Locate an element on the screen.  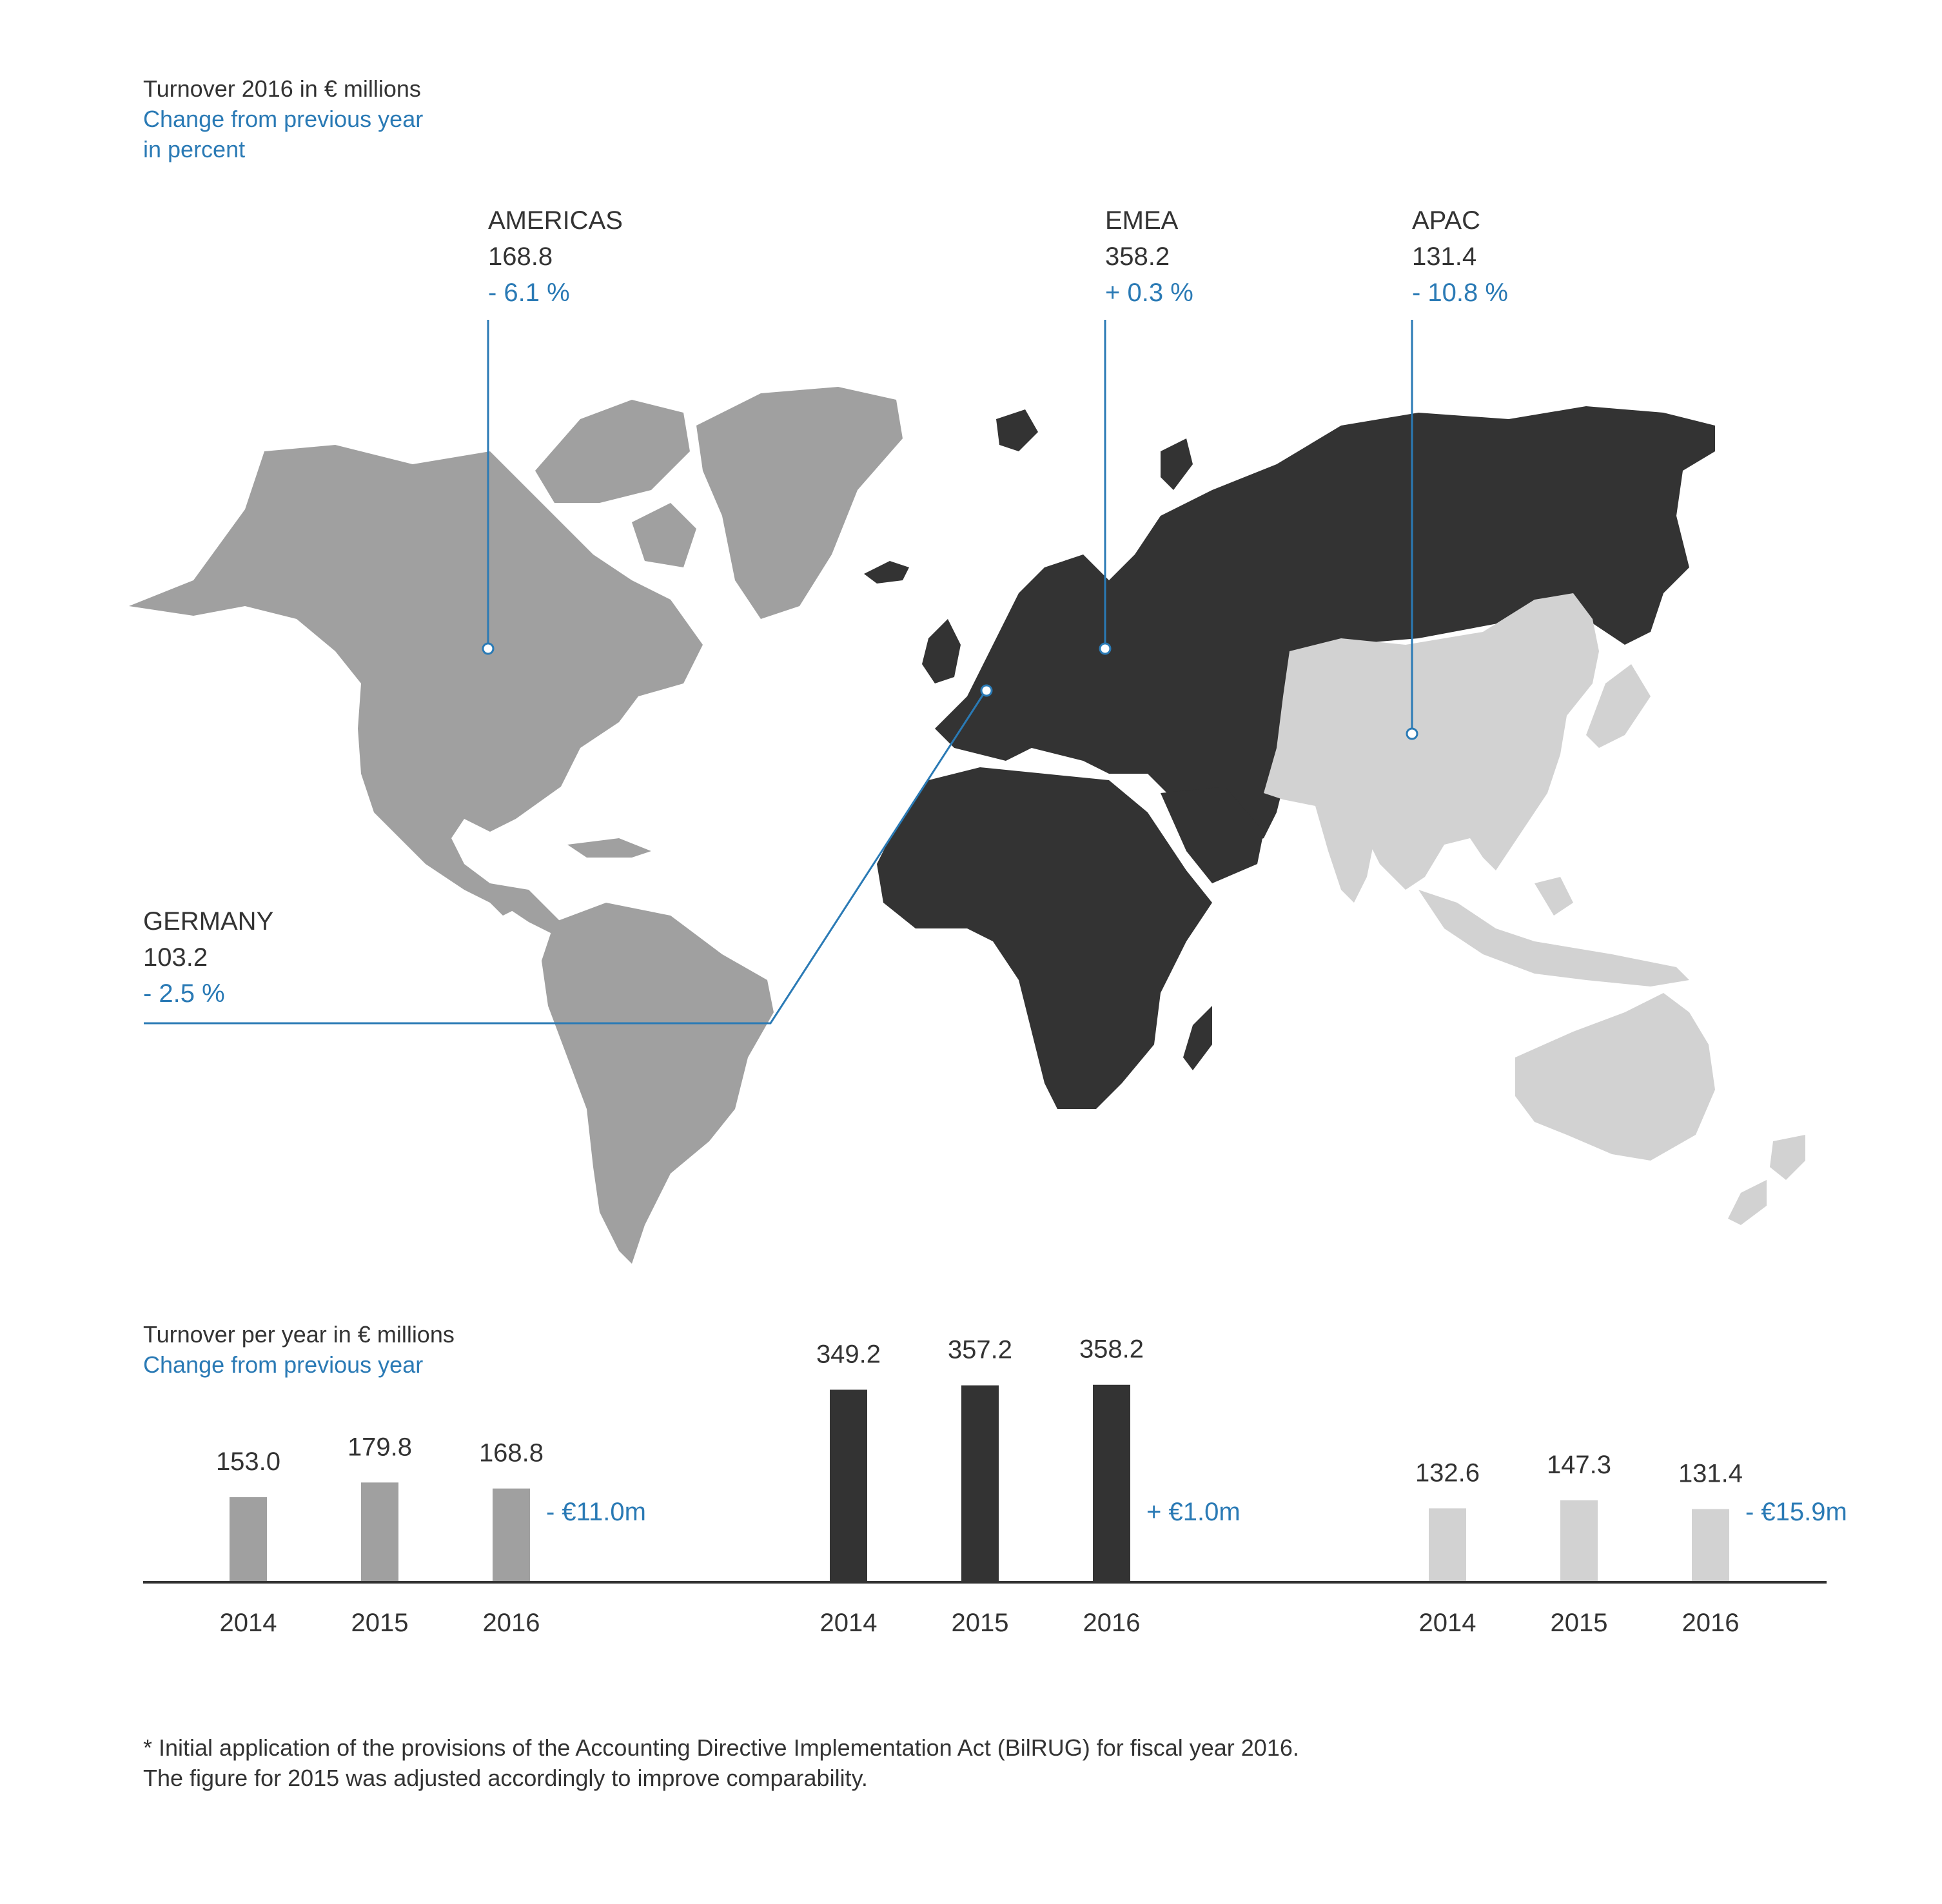
americas-change-label: - €11.0m is located at coordinates (596, 1512).